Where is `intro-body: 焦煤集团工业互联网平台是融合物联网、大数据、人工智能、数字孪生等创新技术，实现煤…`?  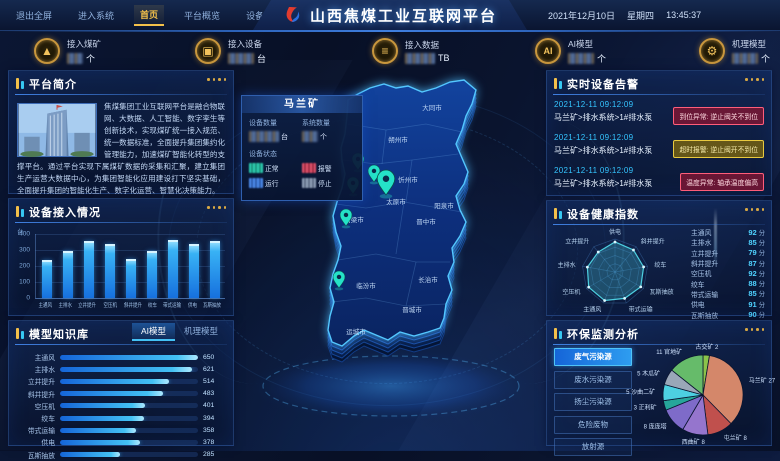
intro-body: 焦煤集团工业互联网平台是融合物联网、大数据、人工智能、数字孪生等创新技术，实现煤… is located at coordinates (121, 149).